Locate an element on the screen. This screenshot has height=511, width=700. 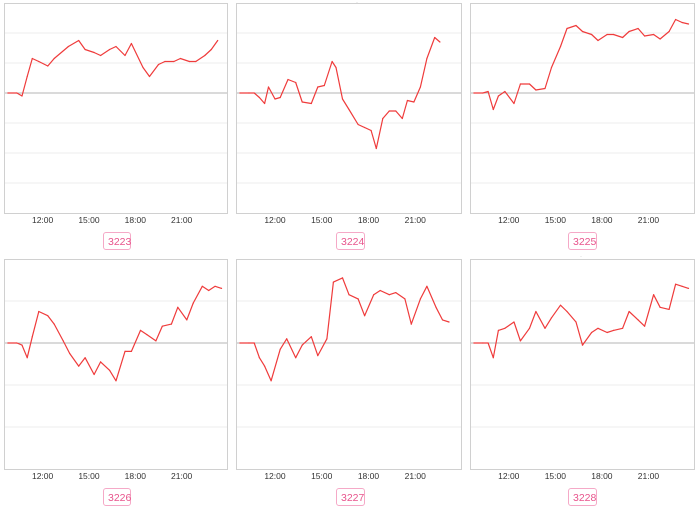
chart-badge-3226: 3226 is located at coordinates (117, 497).